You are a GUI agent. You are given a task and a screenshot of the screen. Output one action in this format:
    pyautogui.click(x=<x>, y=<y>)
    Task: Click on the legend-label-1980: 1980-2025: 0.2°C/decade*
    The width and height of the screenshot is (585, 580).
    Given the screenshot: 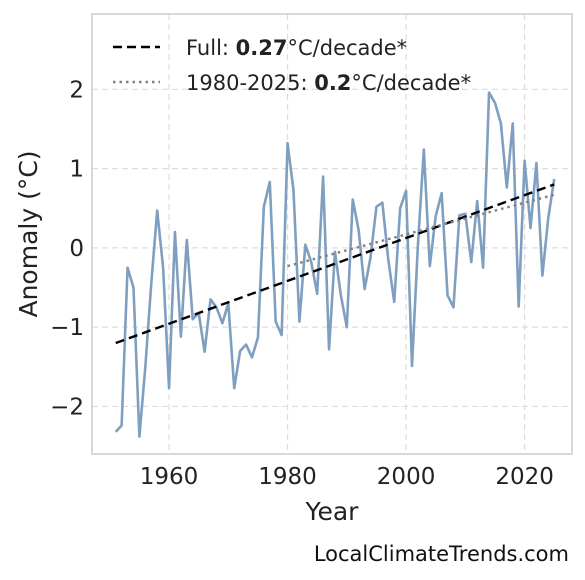 What is the action you would take?
    pyautogui.click(x=328, y=83)
    